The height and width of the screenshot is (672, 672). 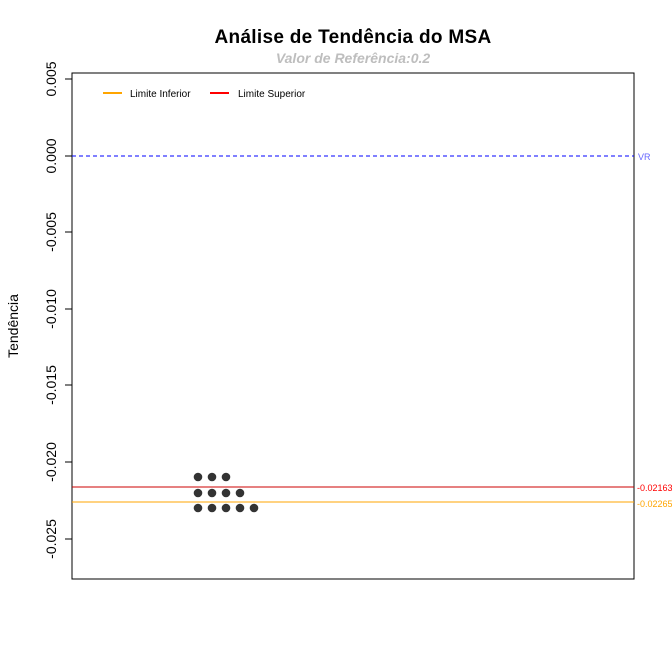 What do you see at coordinates (644, 157) in the screenshot?
I see `reference-label-vr: VR` at bounding box center [644, 157].